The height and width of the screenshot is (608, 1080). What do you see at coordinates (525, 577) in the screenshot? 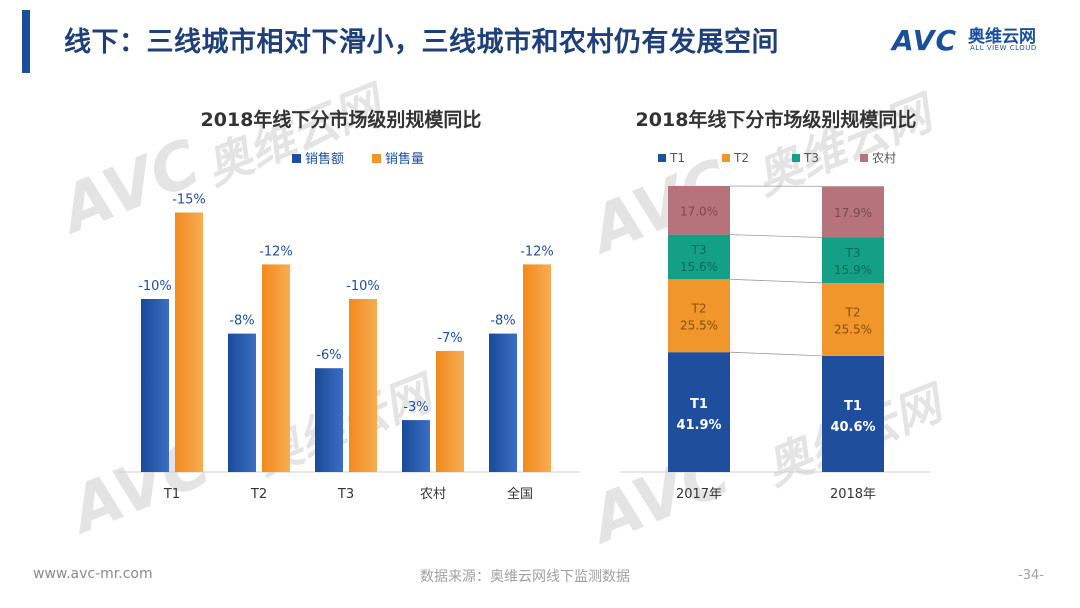
I see `footer-source: 数据来源：奥维云网线下监测数据` at bounding box center [525, 577].